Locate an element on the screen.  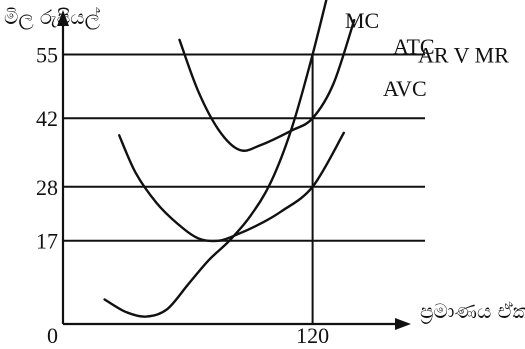
atc-curve is located at coordinates (267, 85).